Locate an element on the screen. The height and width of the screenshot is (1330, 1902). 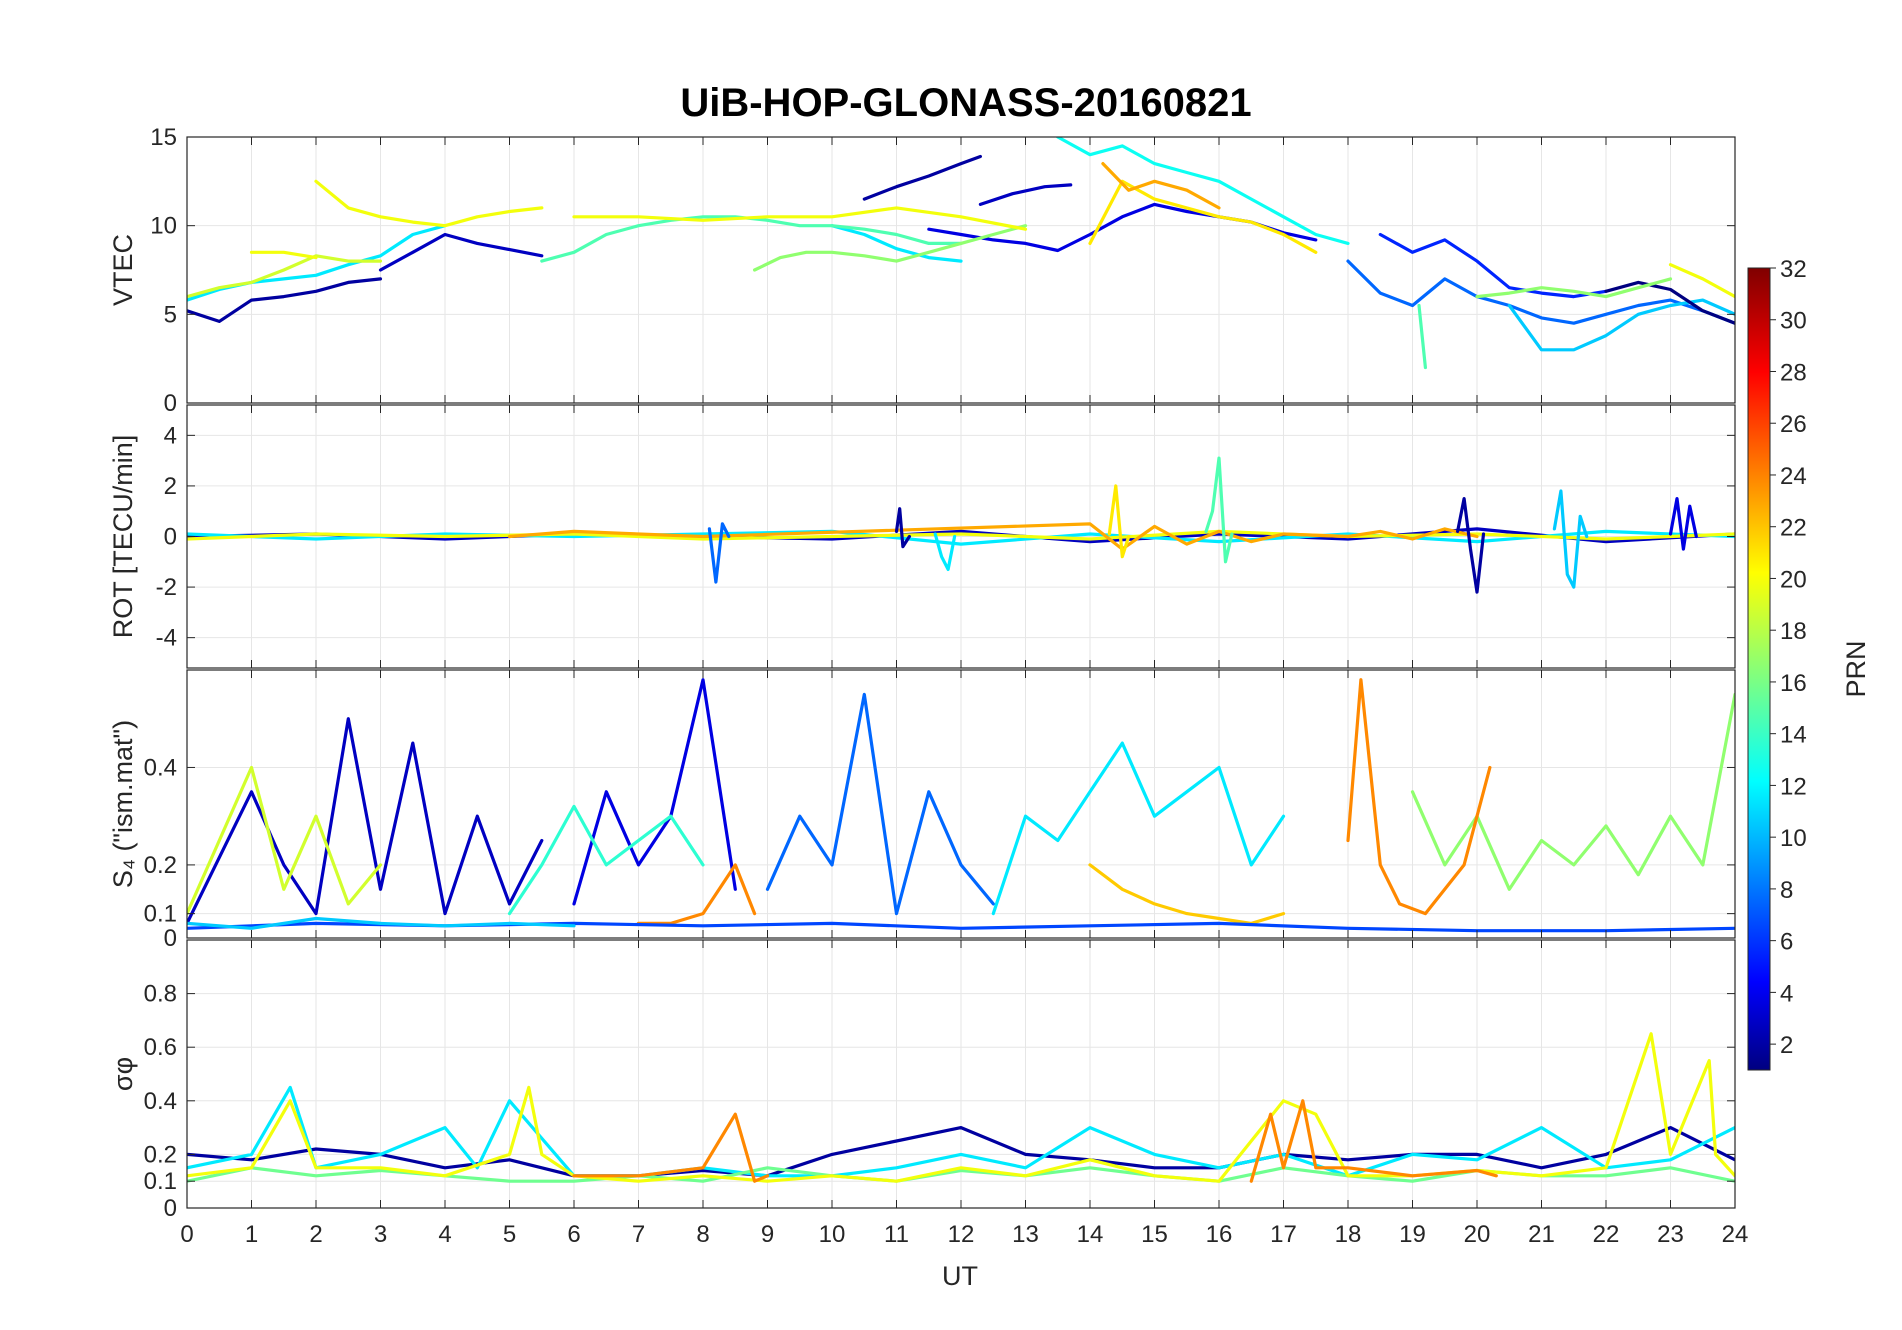
panel-sigma-series is located at coordinates (961, 1107).